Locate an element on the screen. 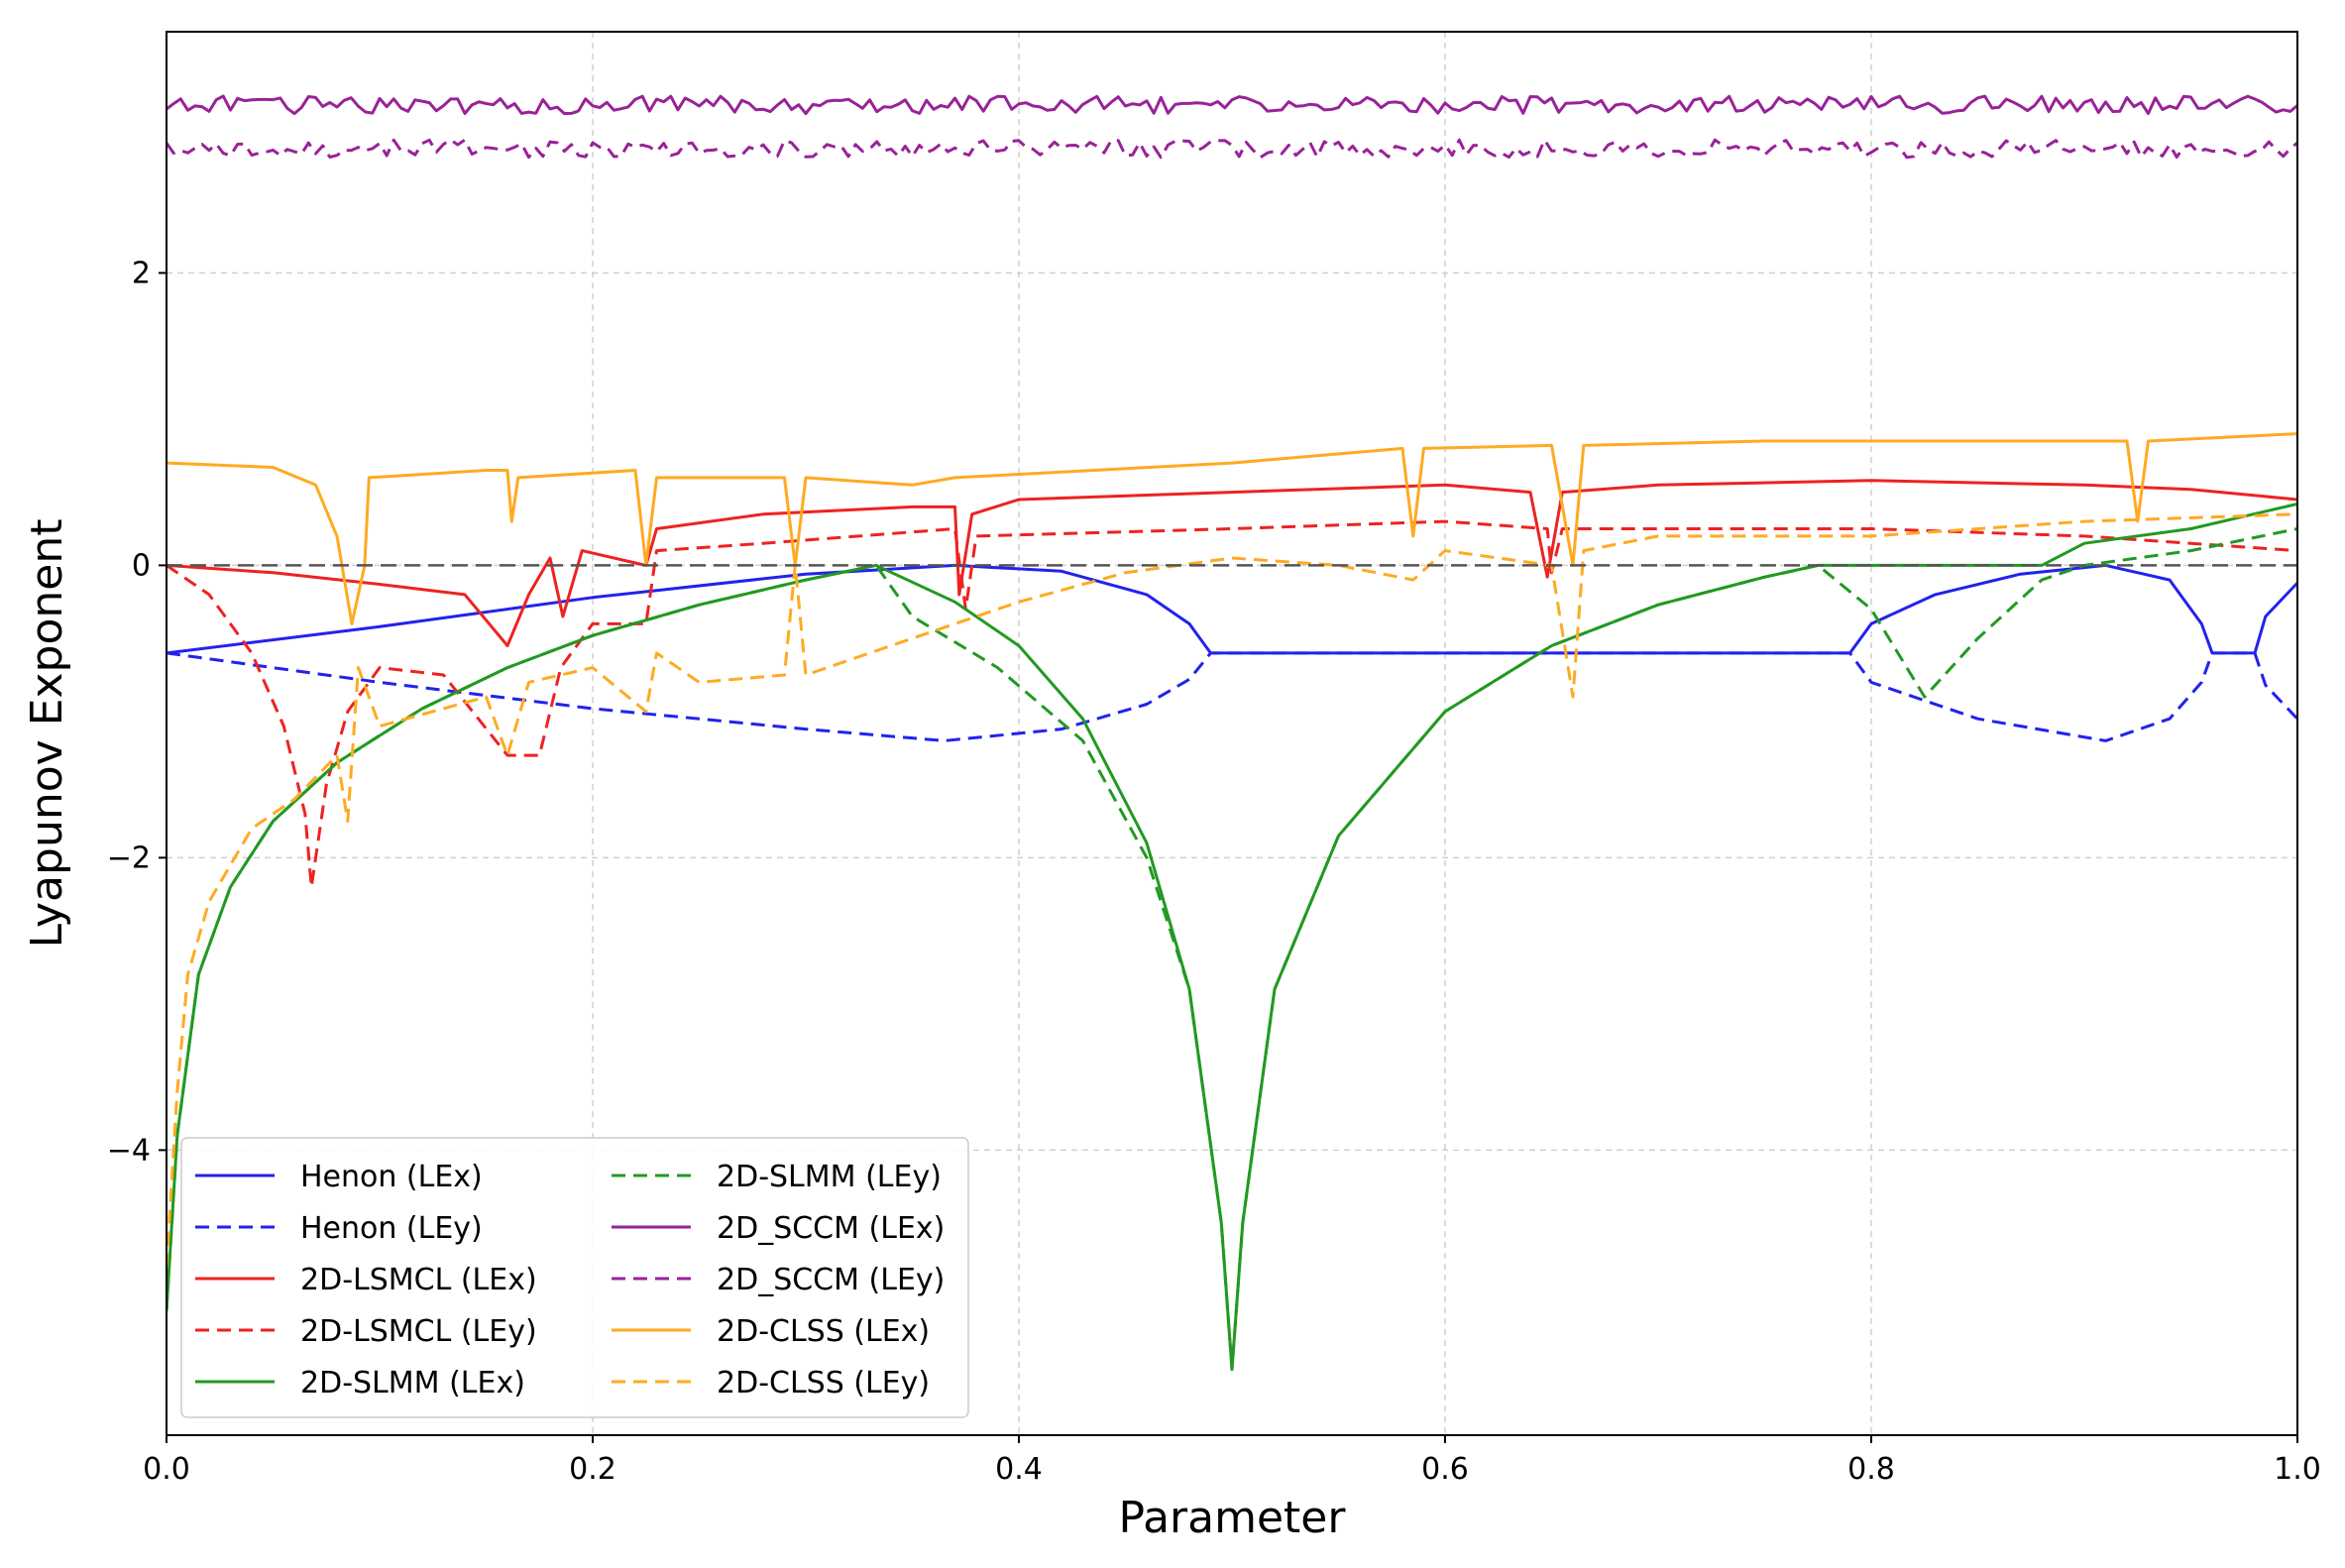 The image size is (2345, 1568). legend-label: 2D-LSMCL (LEy) is located at coordinates (418, 1331).